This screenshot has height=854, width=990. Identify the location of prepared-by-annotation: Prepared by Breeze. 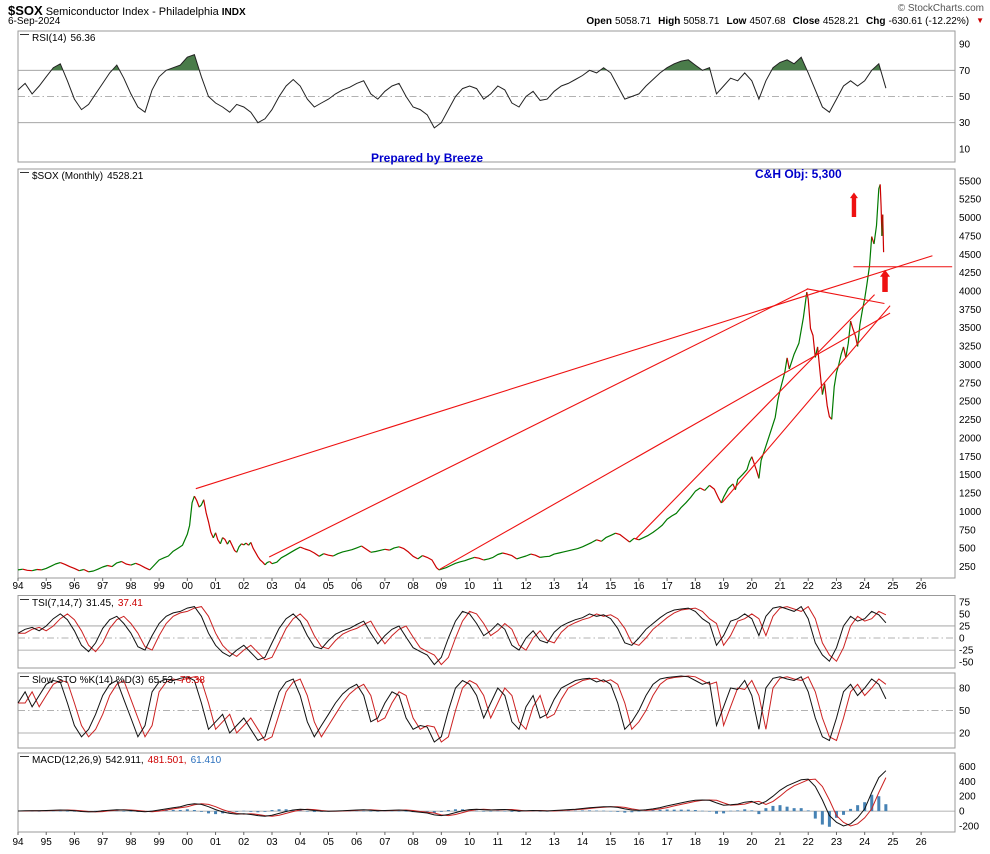
(427, 158).